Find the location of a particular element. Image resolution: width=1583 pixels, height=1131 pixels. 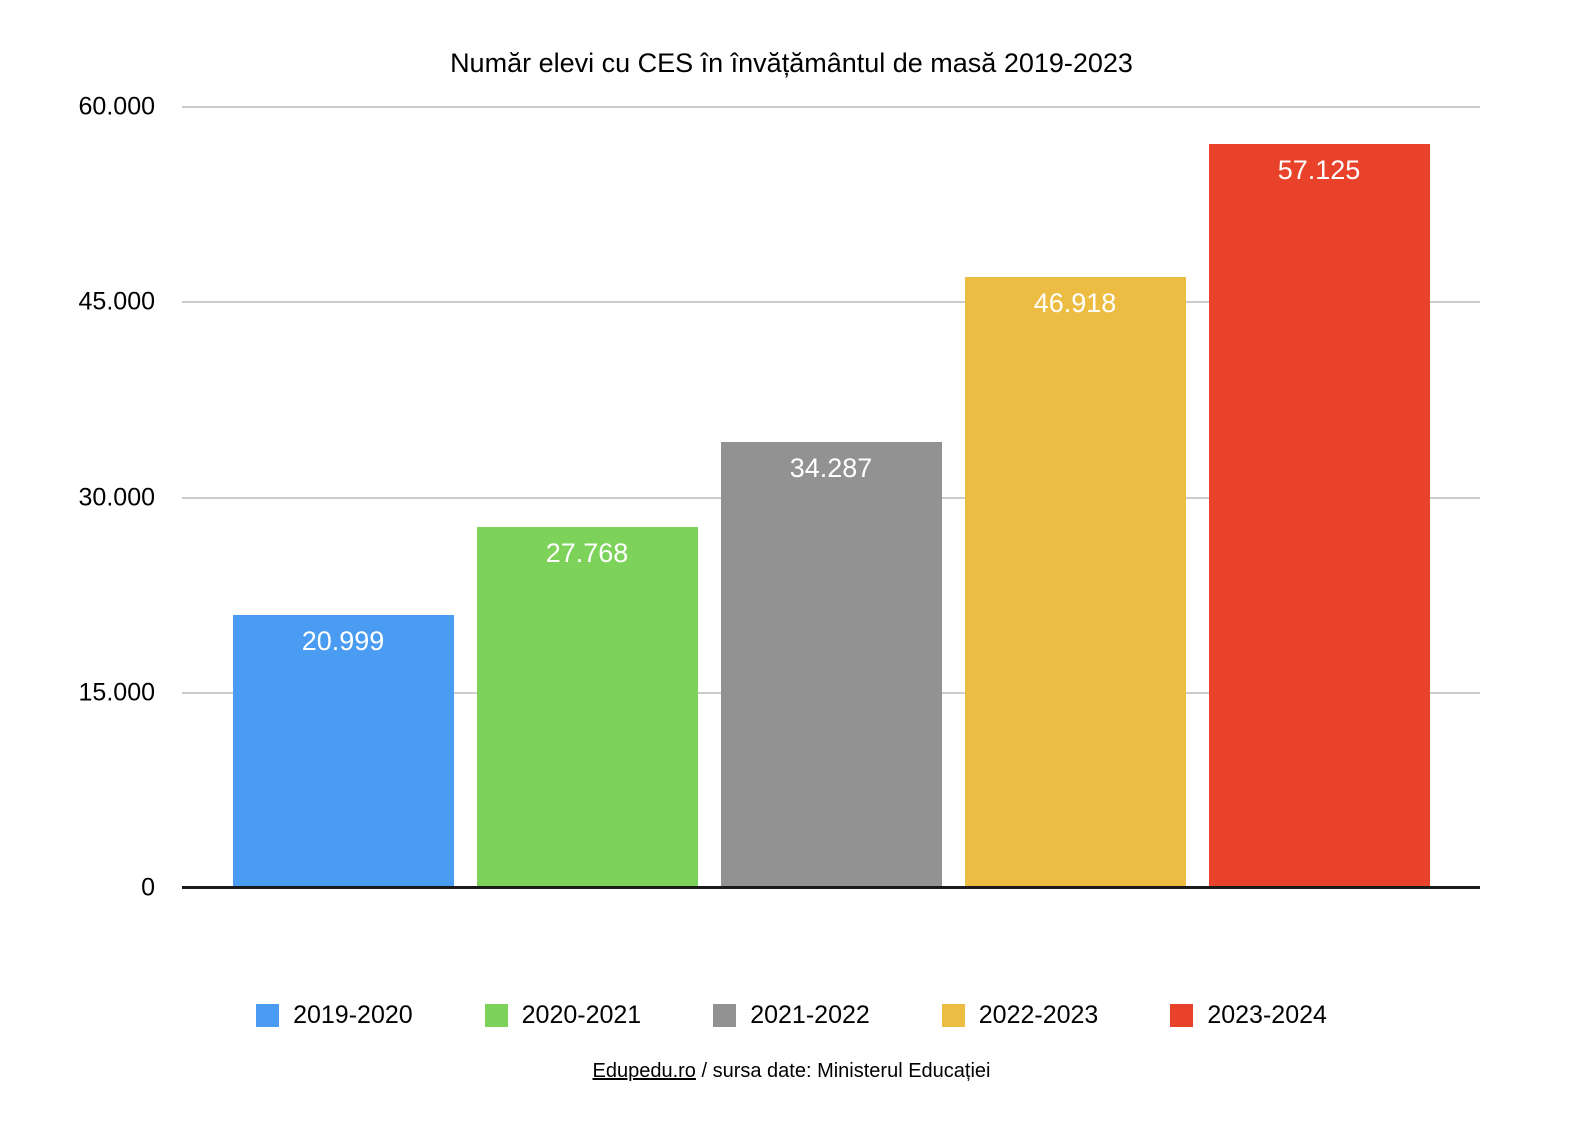

legend-item-2019-2020: 2019-2020 is located at coordinates (334, 1015).